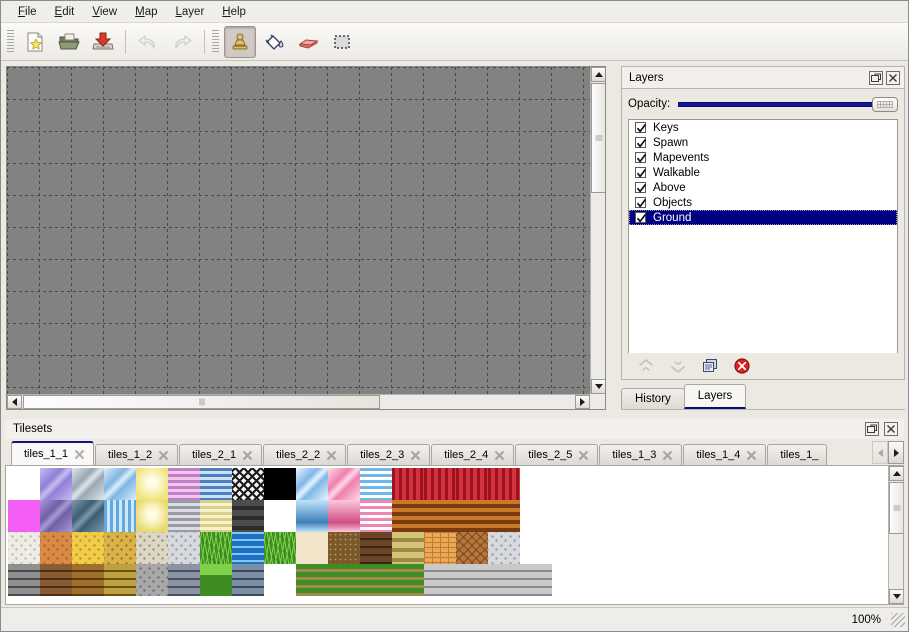  What do you see at coordinates (763, 172) in the screenshot?
I see `layer-row: Walkable` at bounding box center [763, 172].